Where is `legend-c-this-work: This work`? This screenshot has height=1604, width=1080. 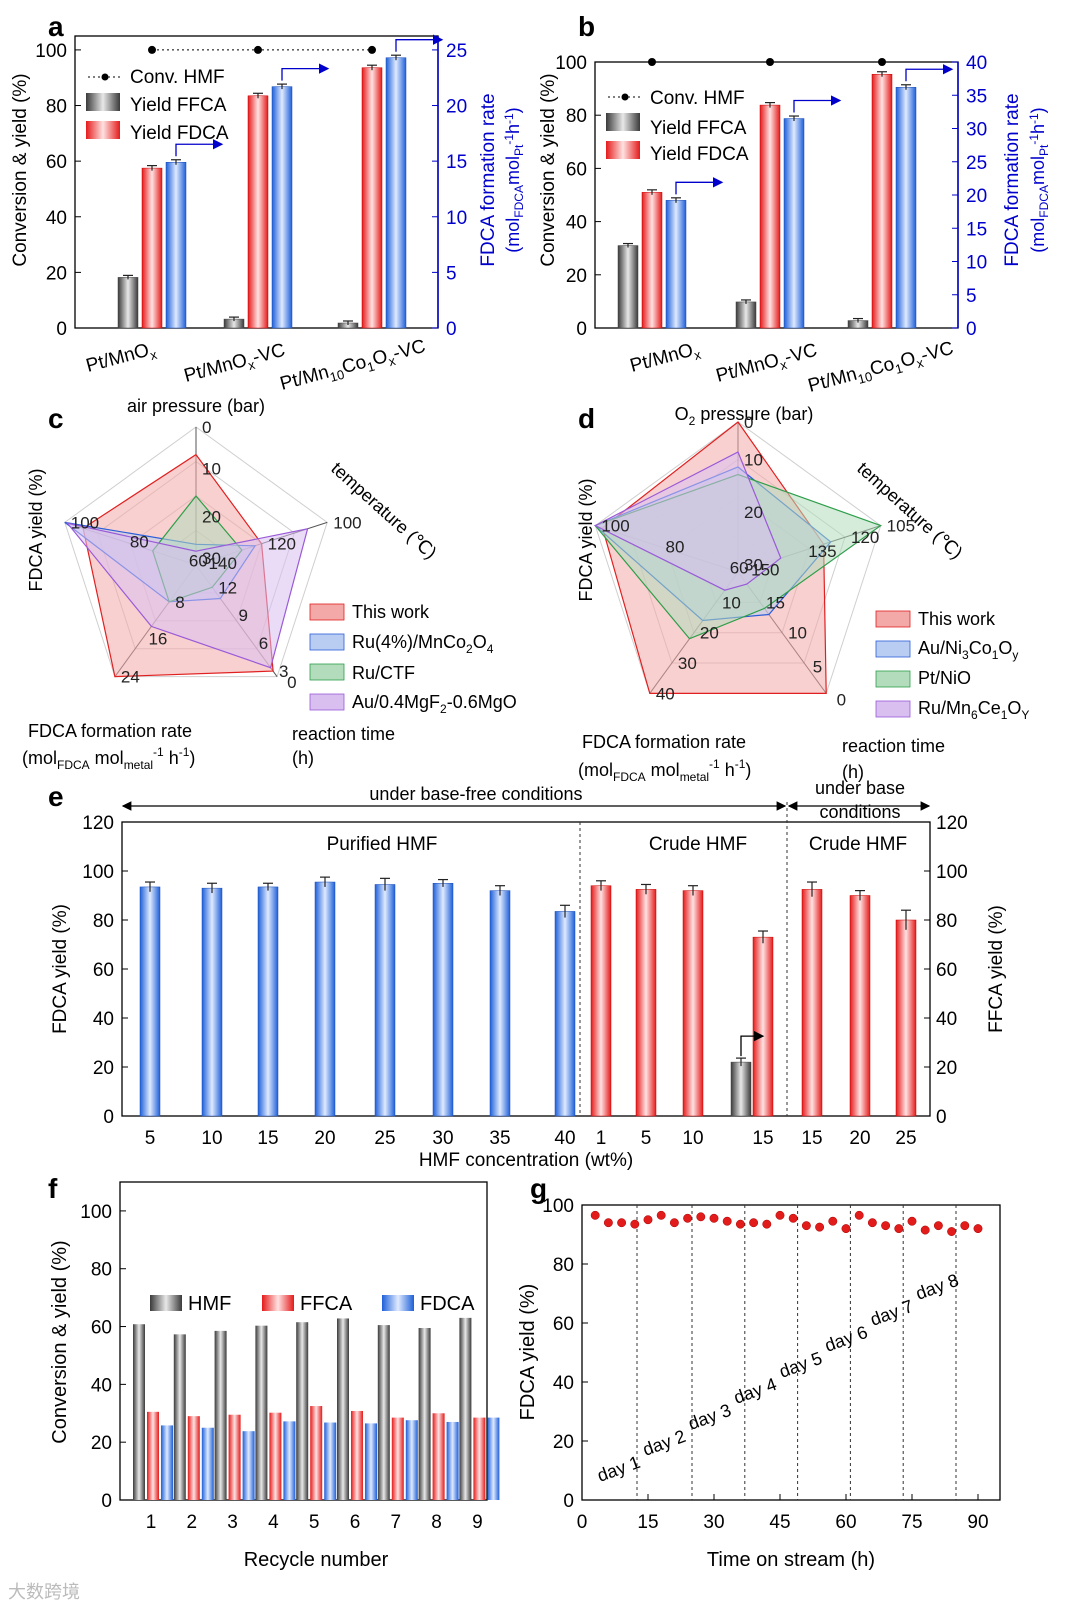 legend-c-this-work: This work is located at coordinates (391, 612).